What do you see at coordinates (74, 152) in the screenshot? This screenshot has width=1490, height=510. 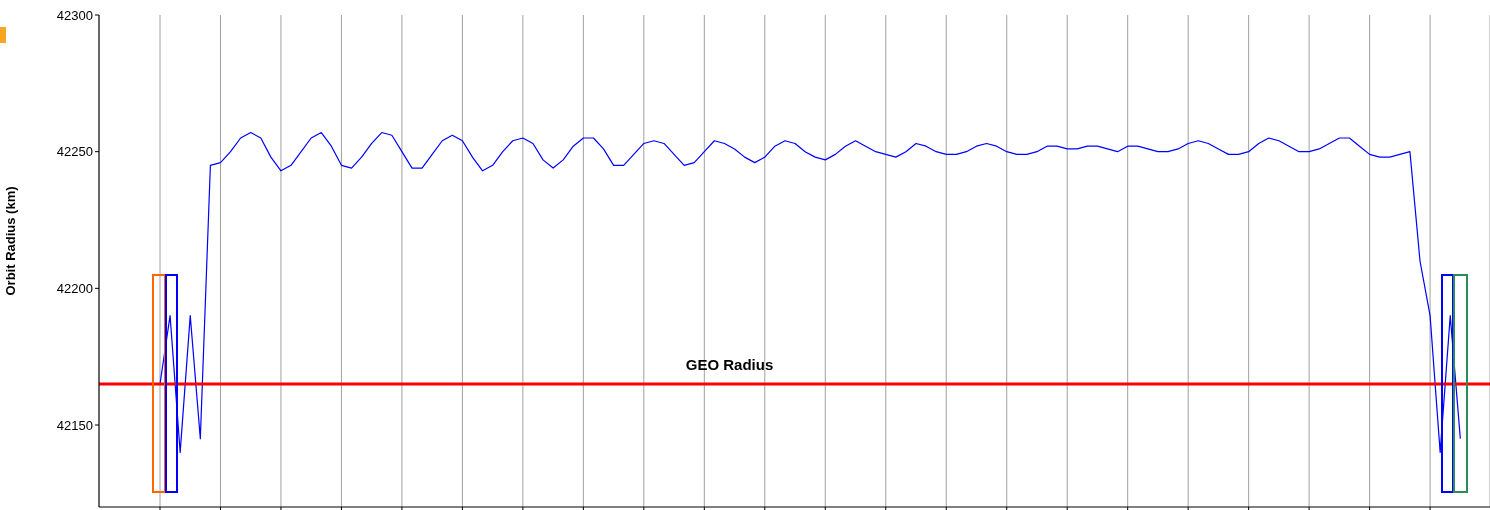 I see `y-tick-label: 42250` at bounding box center [74, 152].